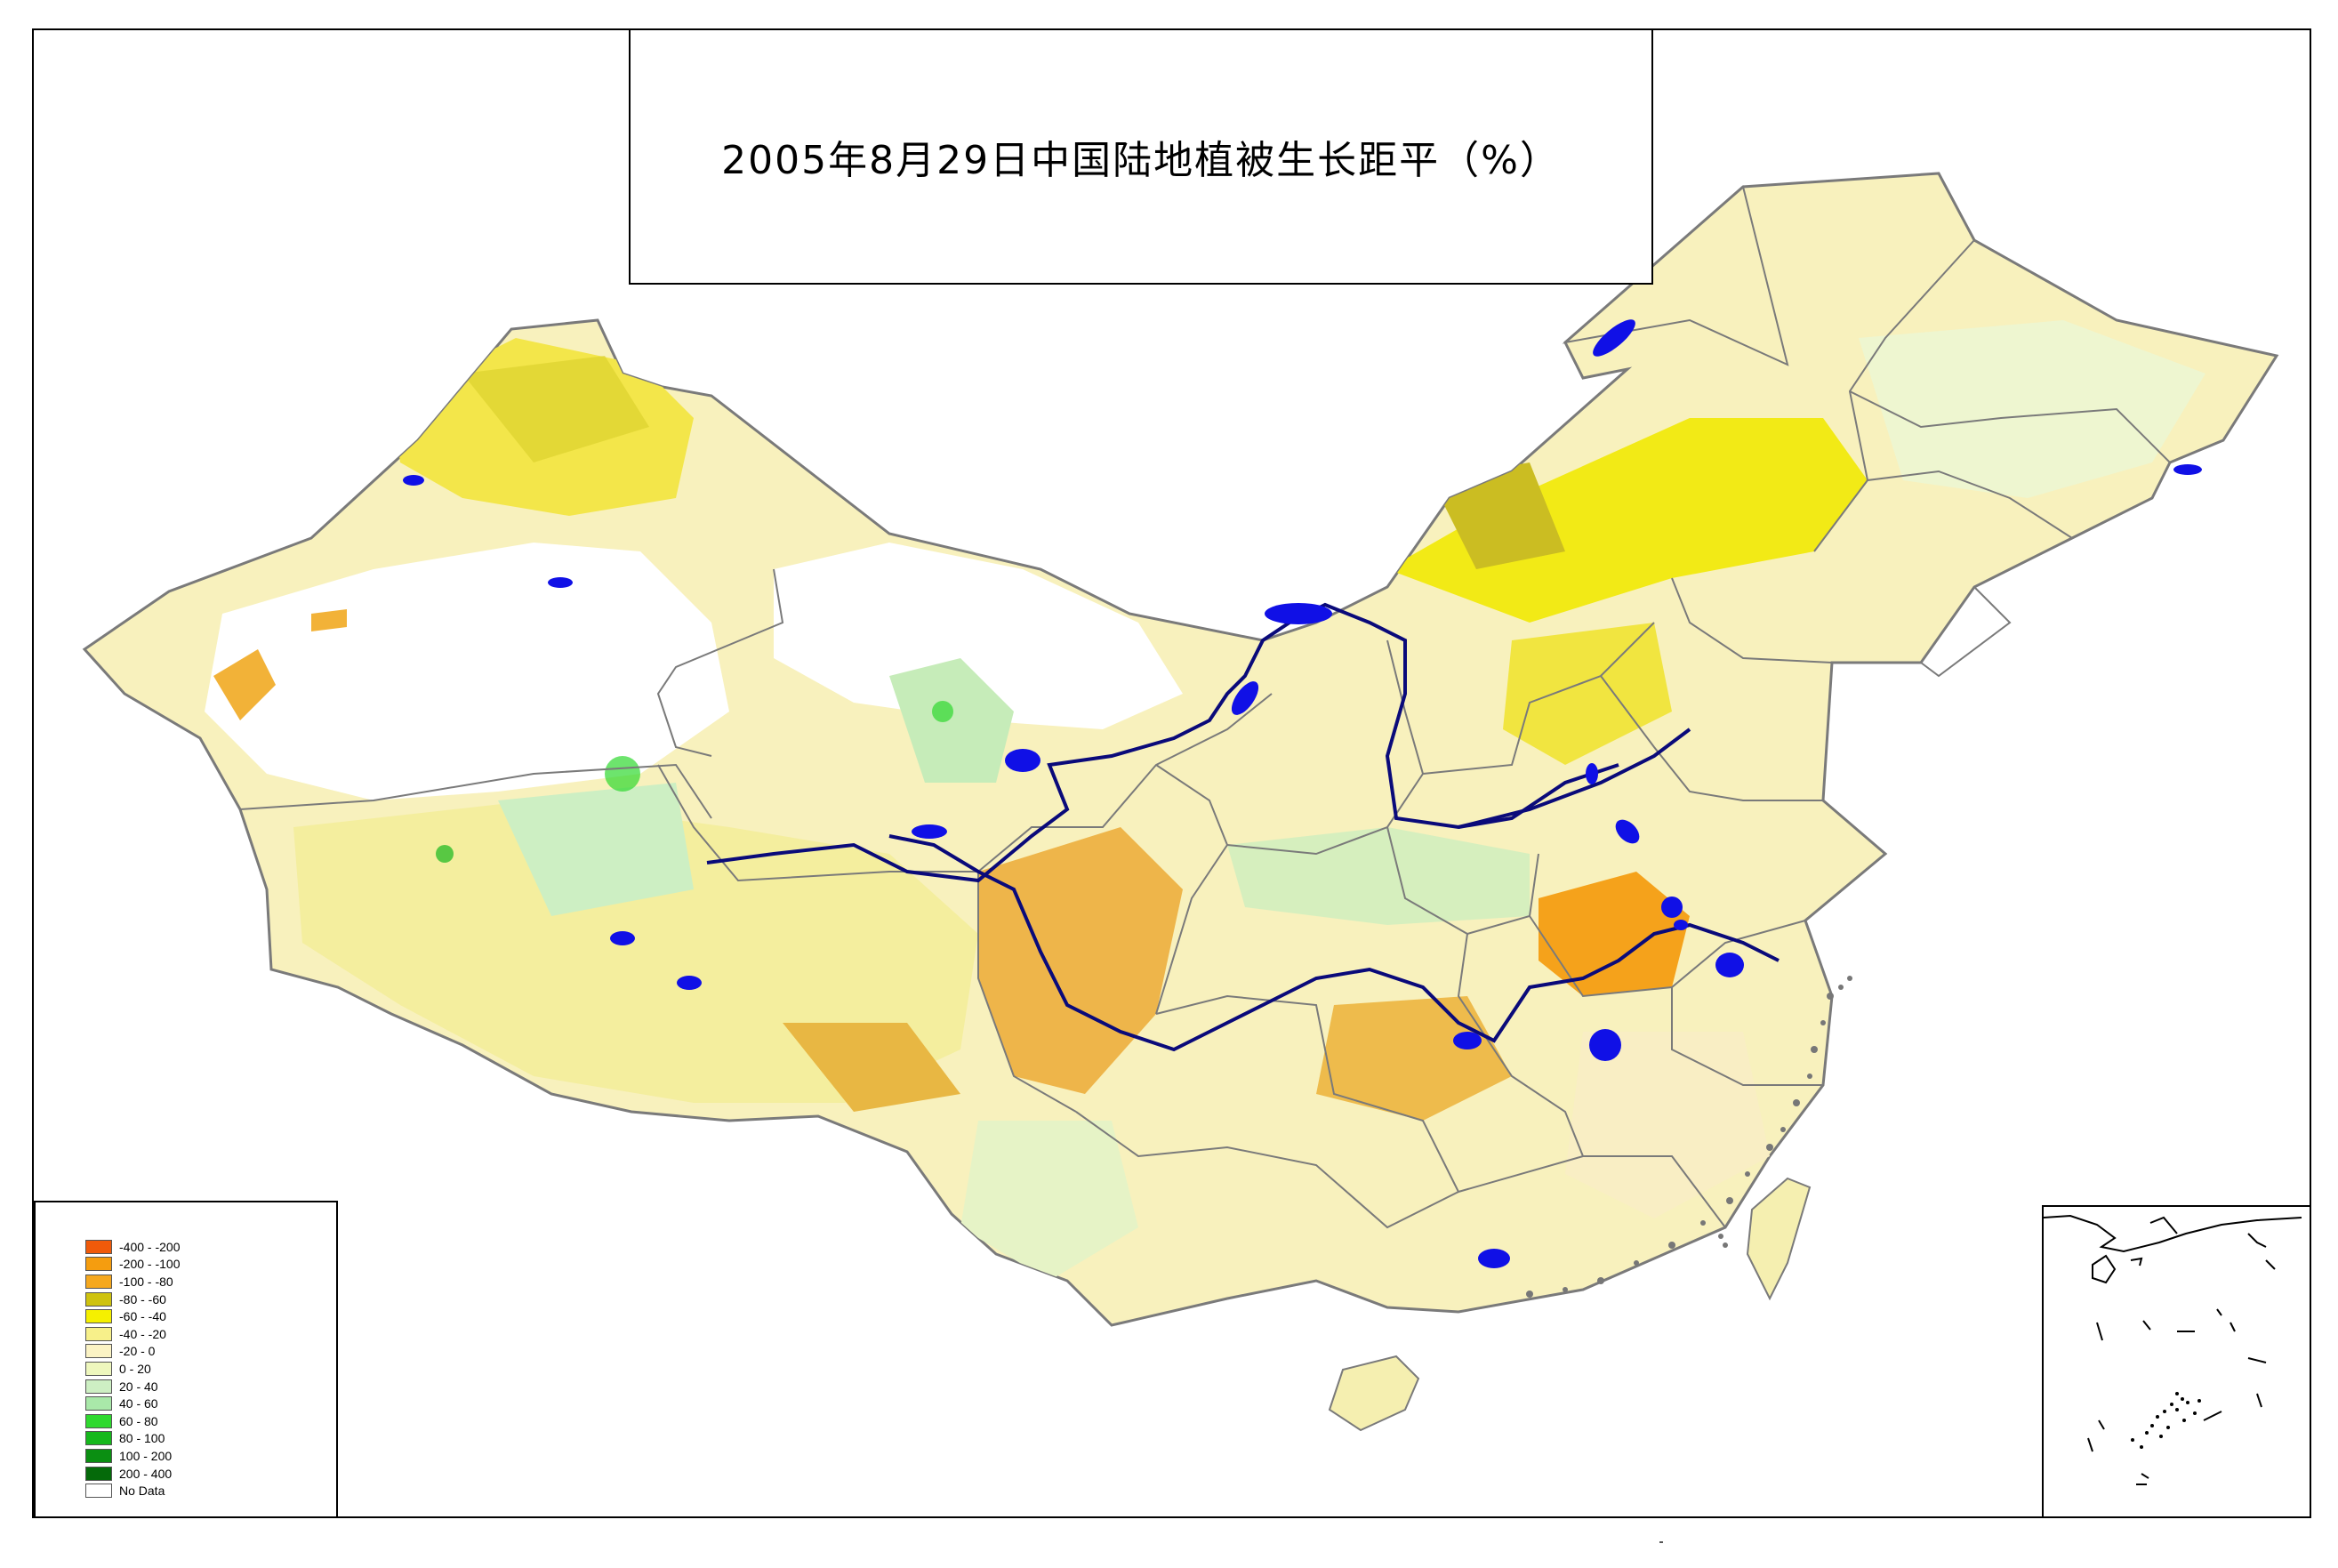 Image resolution: width=2338 pixels, height=1568 pixels. What do you see at coordinates (210, 1456) in the screenshot?
I see `legend-item: 100 - 200` at bounding box center [210, 1456].